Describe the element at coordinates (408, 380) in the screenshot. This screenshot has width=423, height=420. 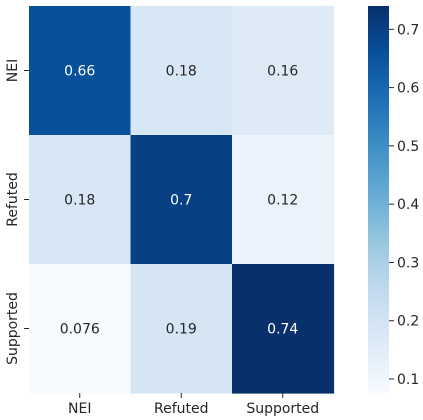
I see `colorbar-tick-label: 0.1` at that location.